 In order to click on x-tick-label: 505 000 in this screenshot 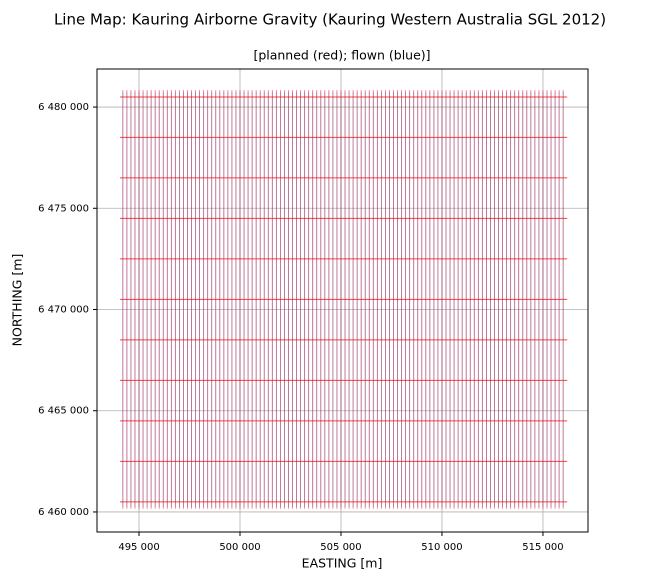, I will do `click(340, 547)`.